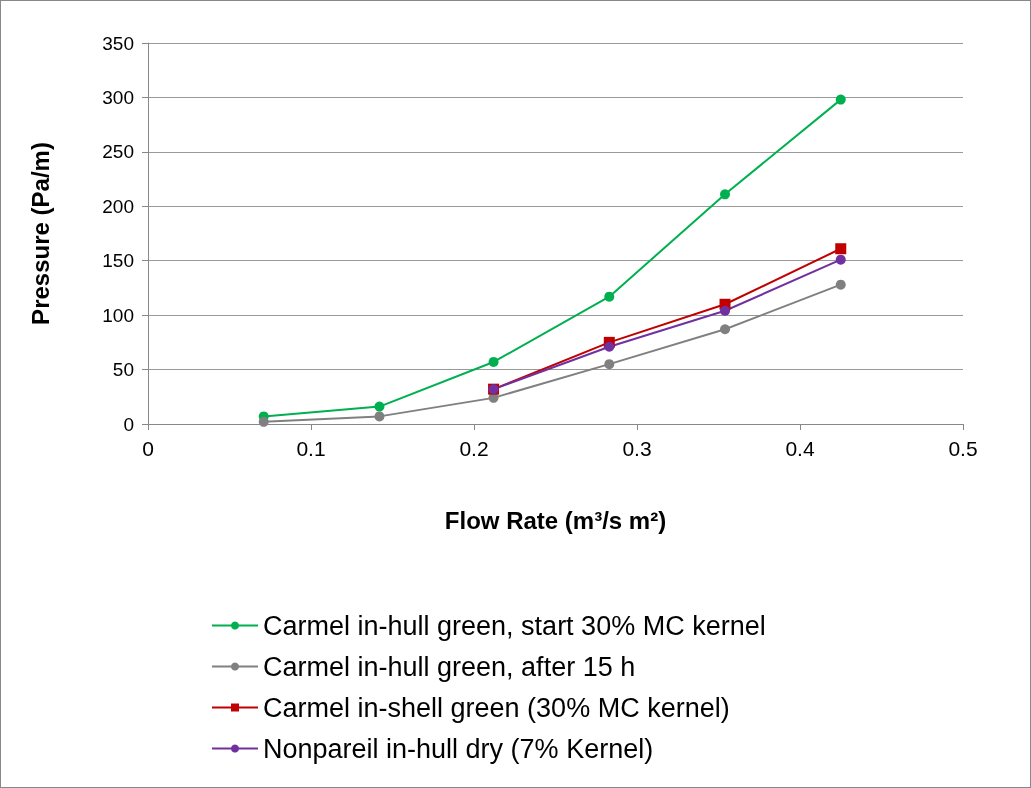  What do you see at coordinates (118, 206) in the screenshot?
I see `y-tick-label: 200` at bounding box center [118, 206].